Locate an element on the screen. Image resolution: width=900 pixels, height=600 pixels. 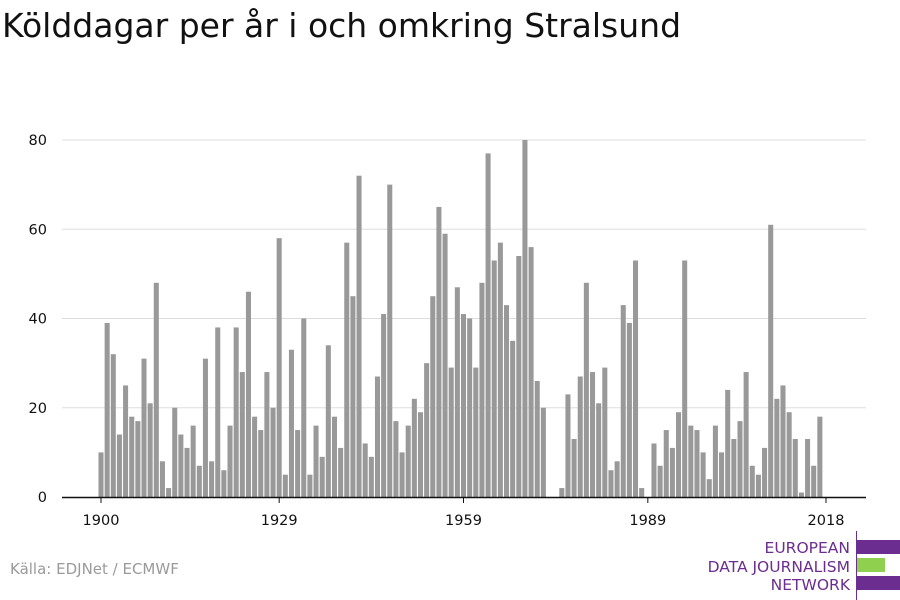
bar-1937 is located at coordinates (328, 421).